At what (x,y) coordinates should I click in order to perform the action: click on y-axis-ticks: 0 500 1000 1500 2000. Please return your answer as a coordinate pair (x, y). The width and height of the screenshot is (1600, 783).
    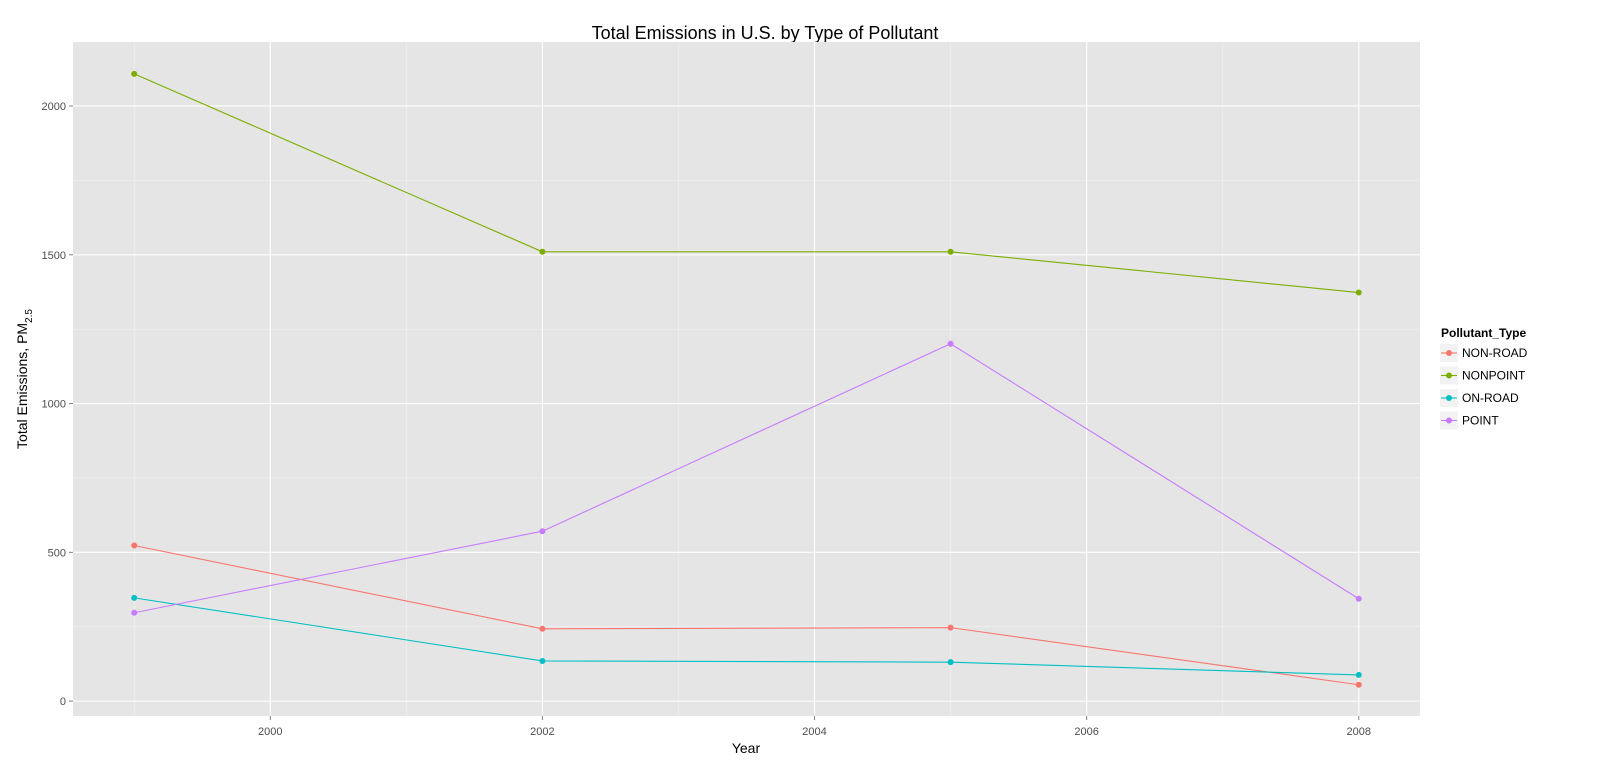
    Looking at the image, I should click on (57, 404).